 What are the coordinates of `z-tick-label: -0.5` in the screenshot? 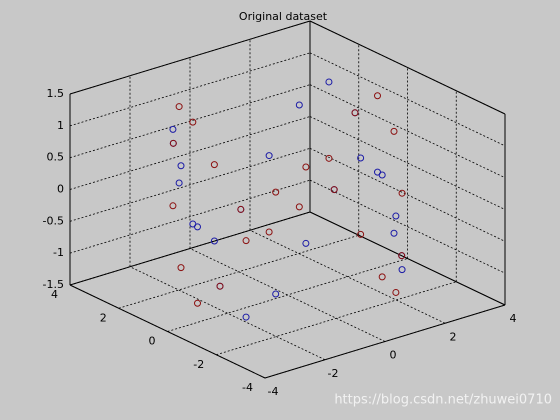 It's located at (53, 220).